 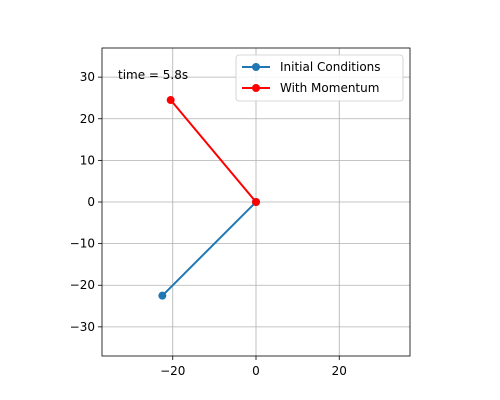 I want to click on legend-box, so click(x=319, y=78).